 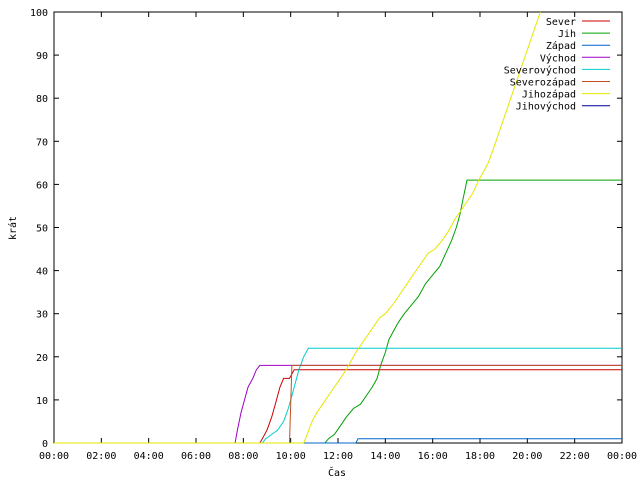 What do you see at coordinates (42, 229) in the screenshot?
I see `y-tick-label: 50` at bounding box center [42, 229].